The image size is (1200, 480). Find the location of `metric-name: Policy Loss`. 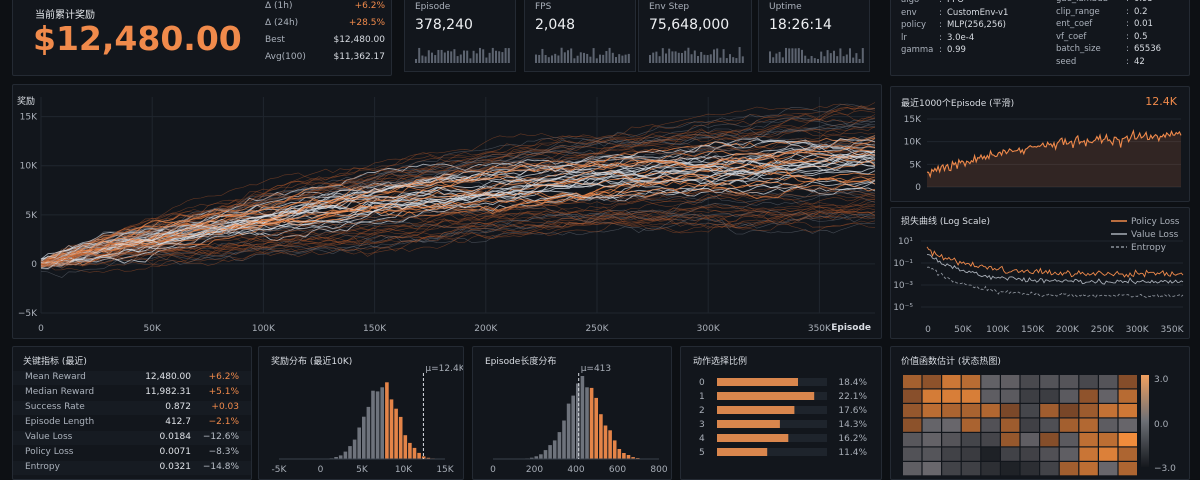

metric-name: Policy Loss is located at coordinates (49, 452).